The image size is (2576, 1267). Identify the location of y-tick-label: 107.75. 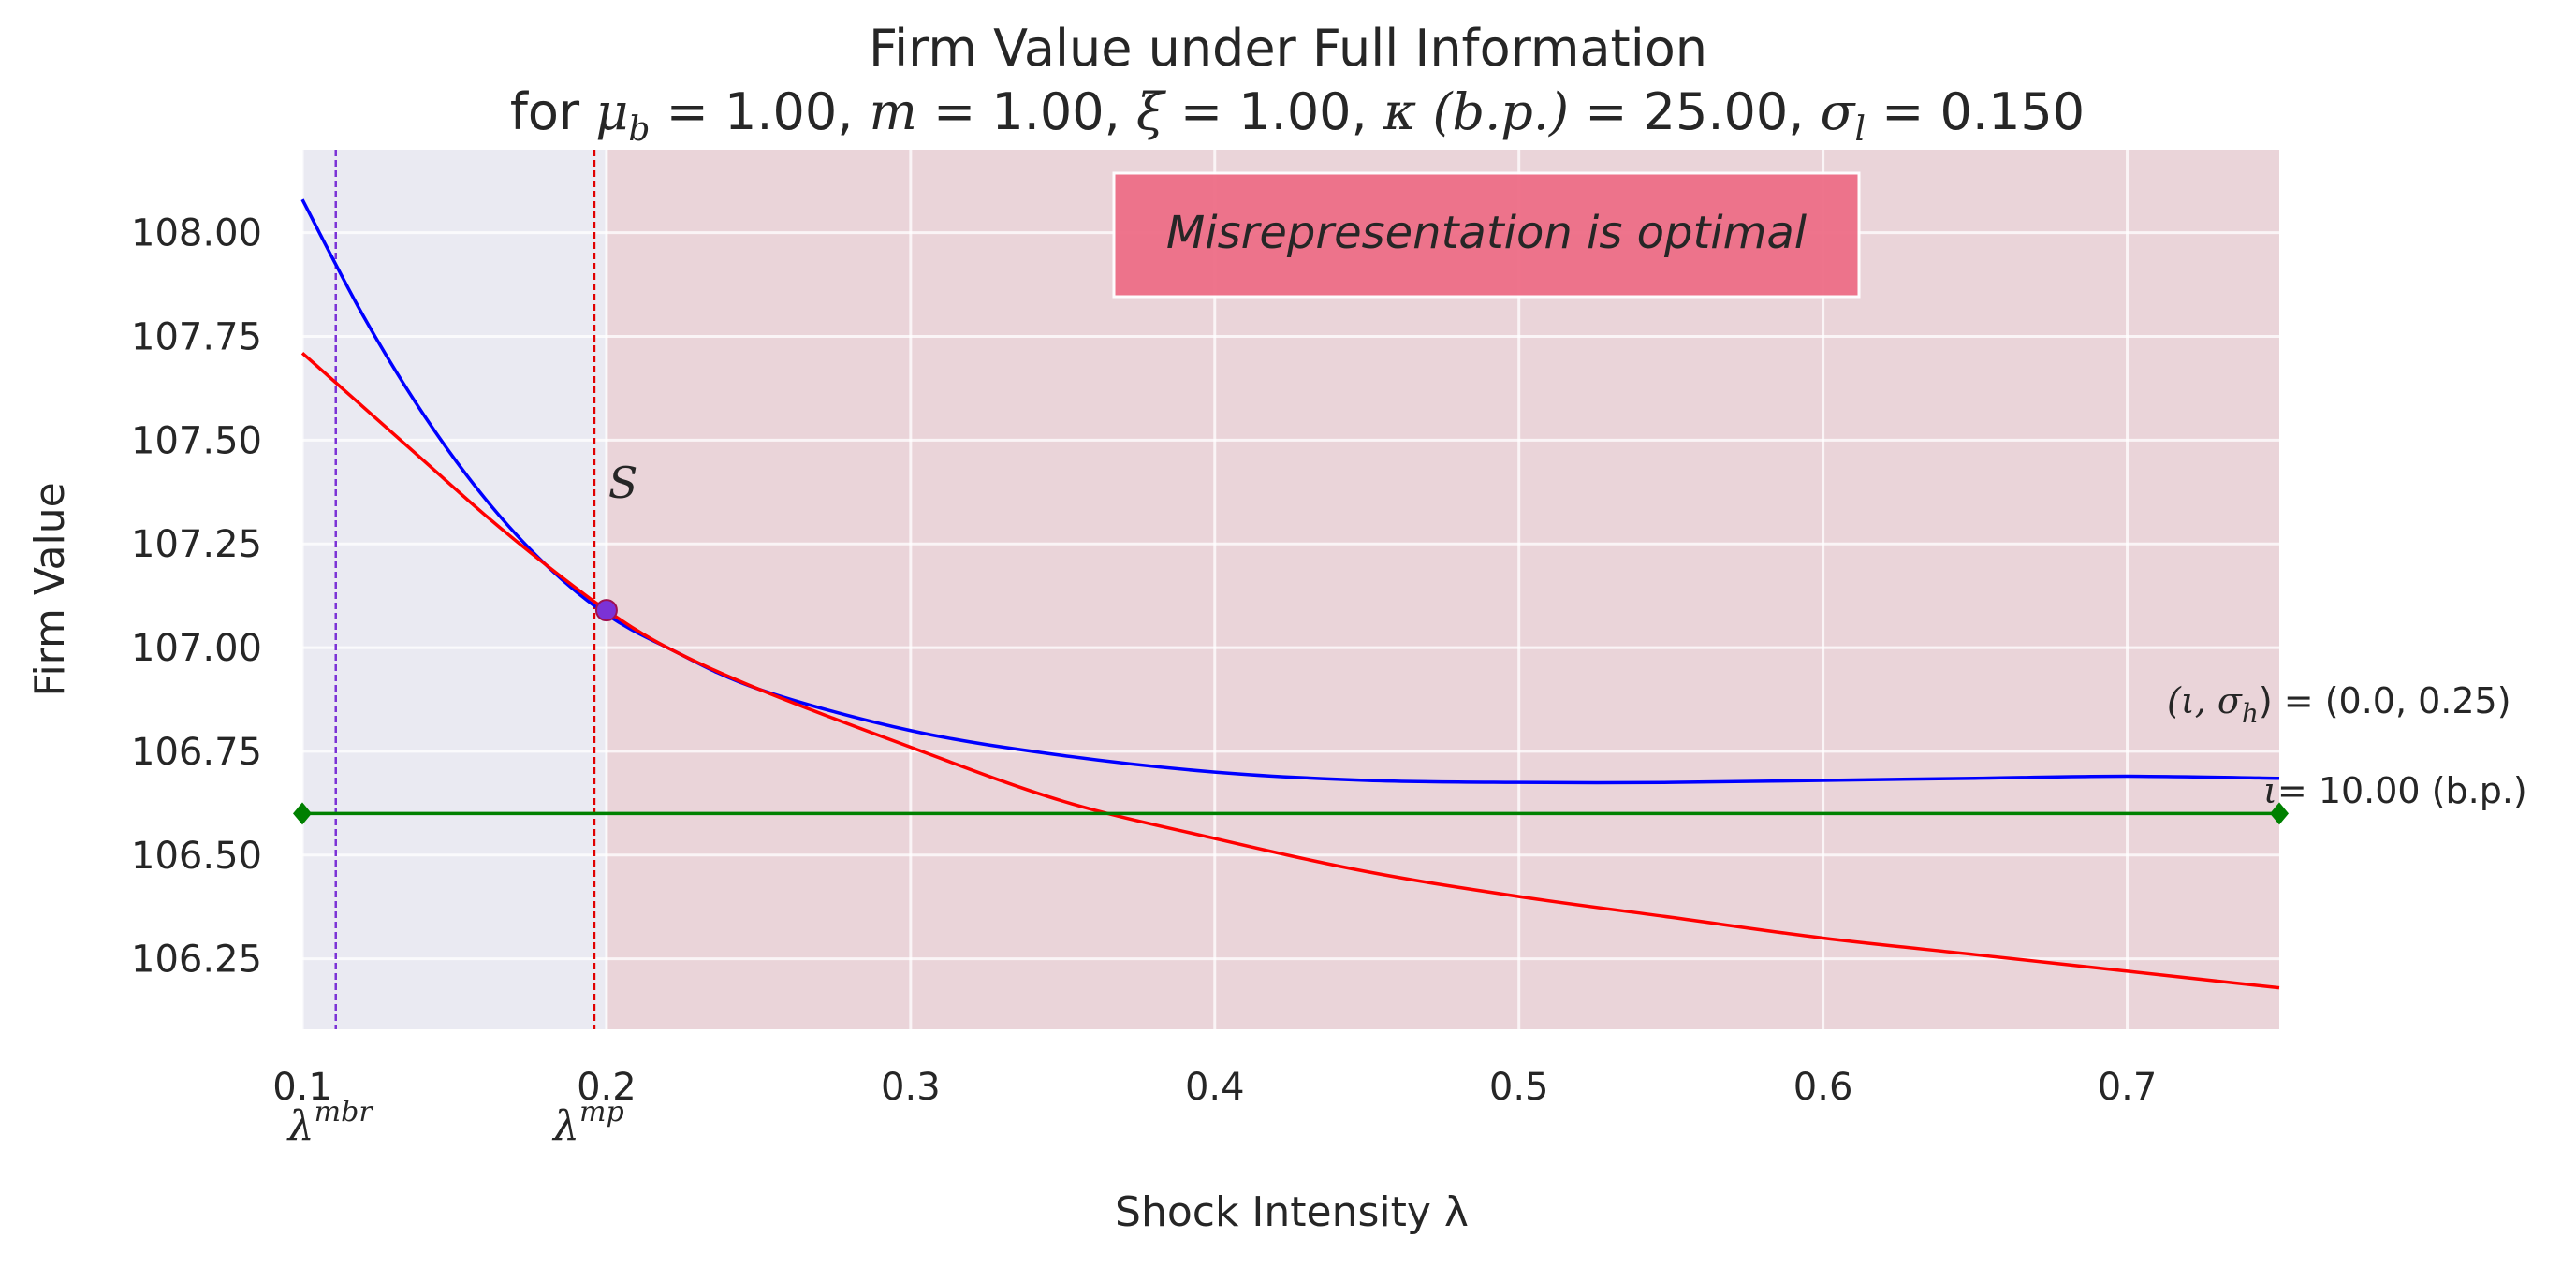
(196, 337).